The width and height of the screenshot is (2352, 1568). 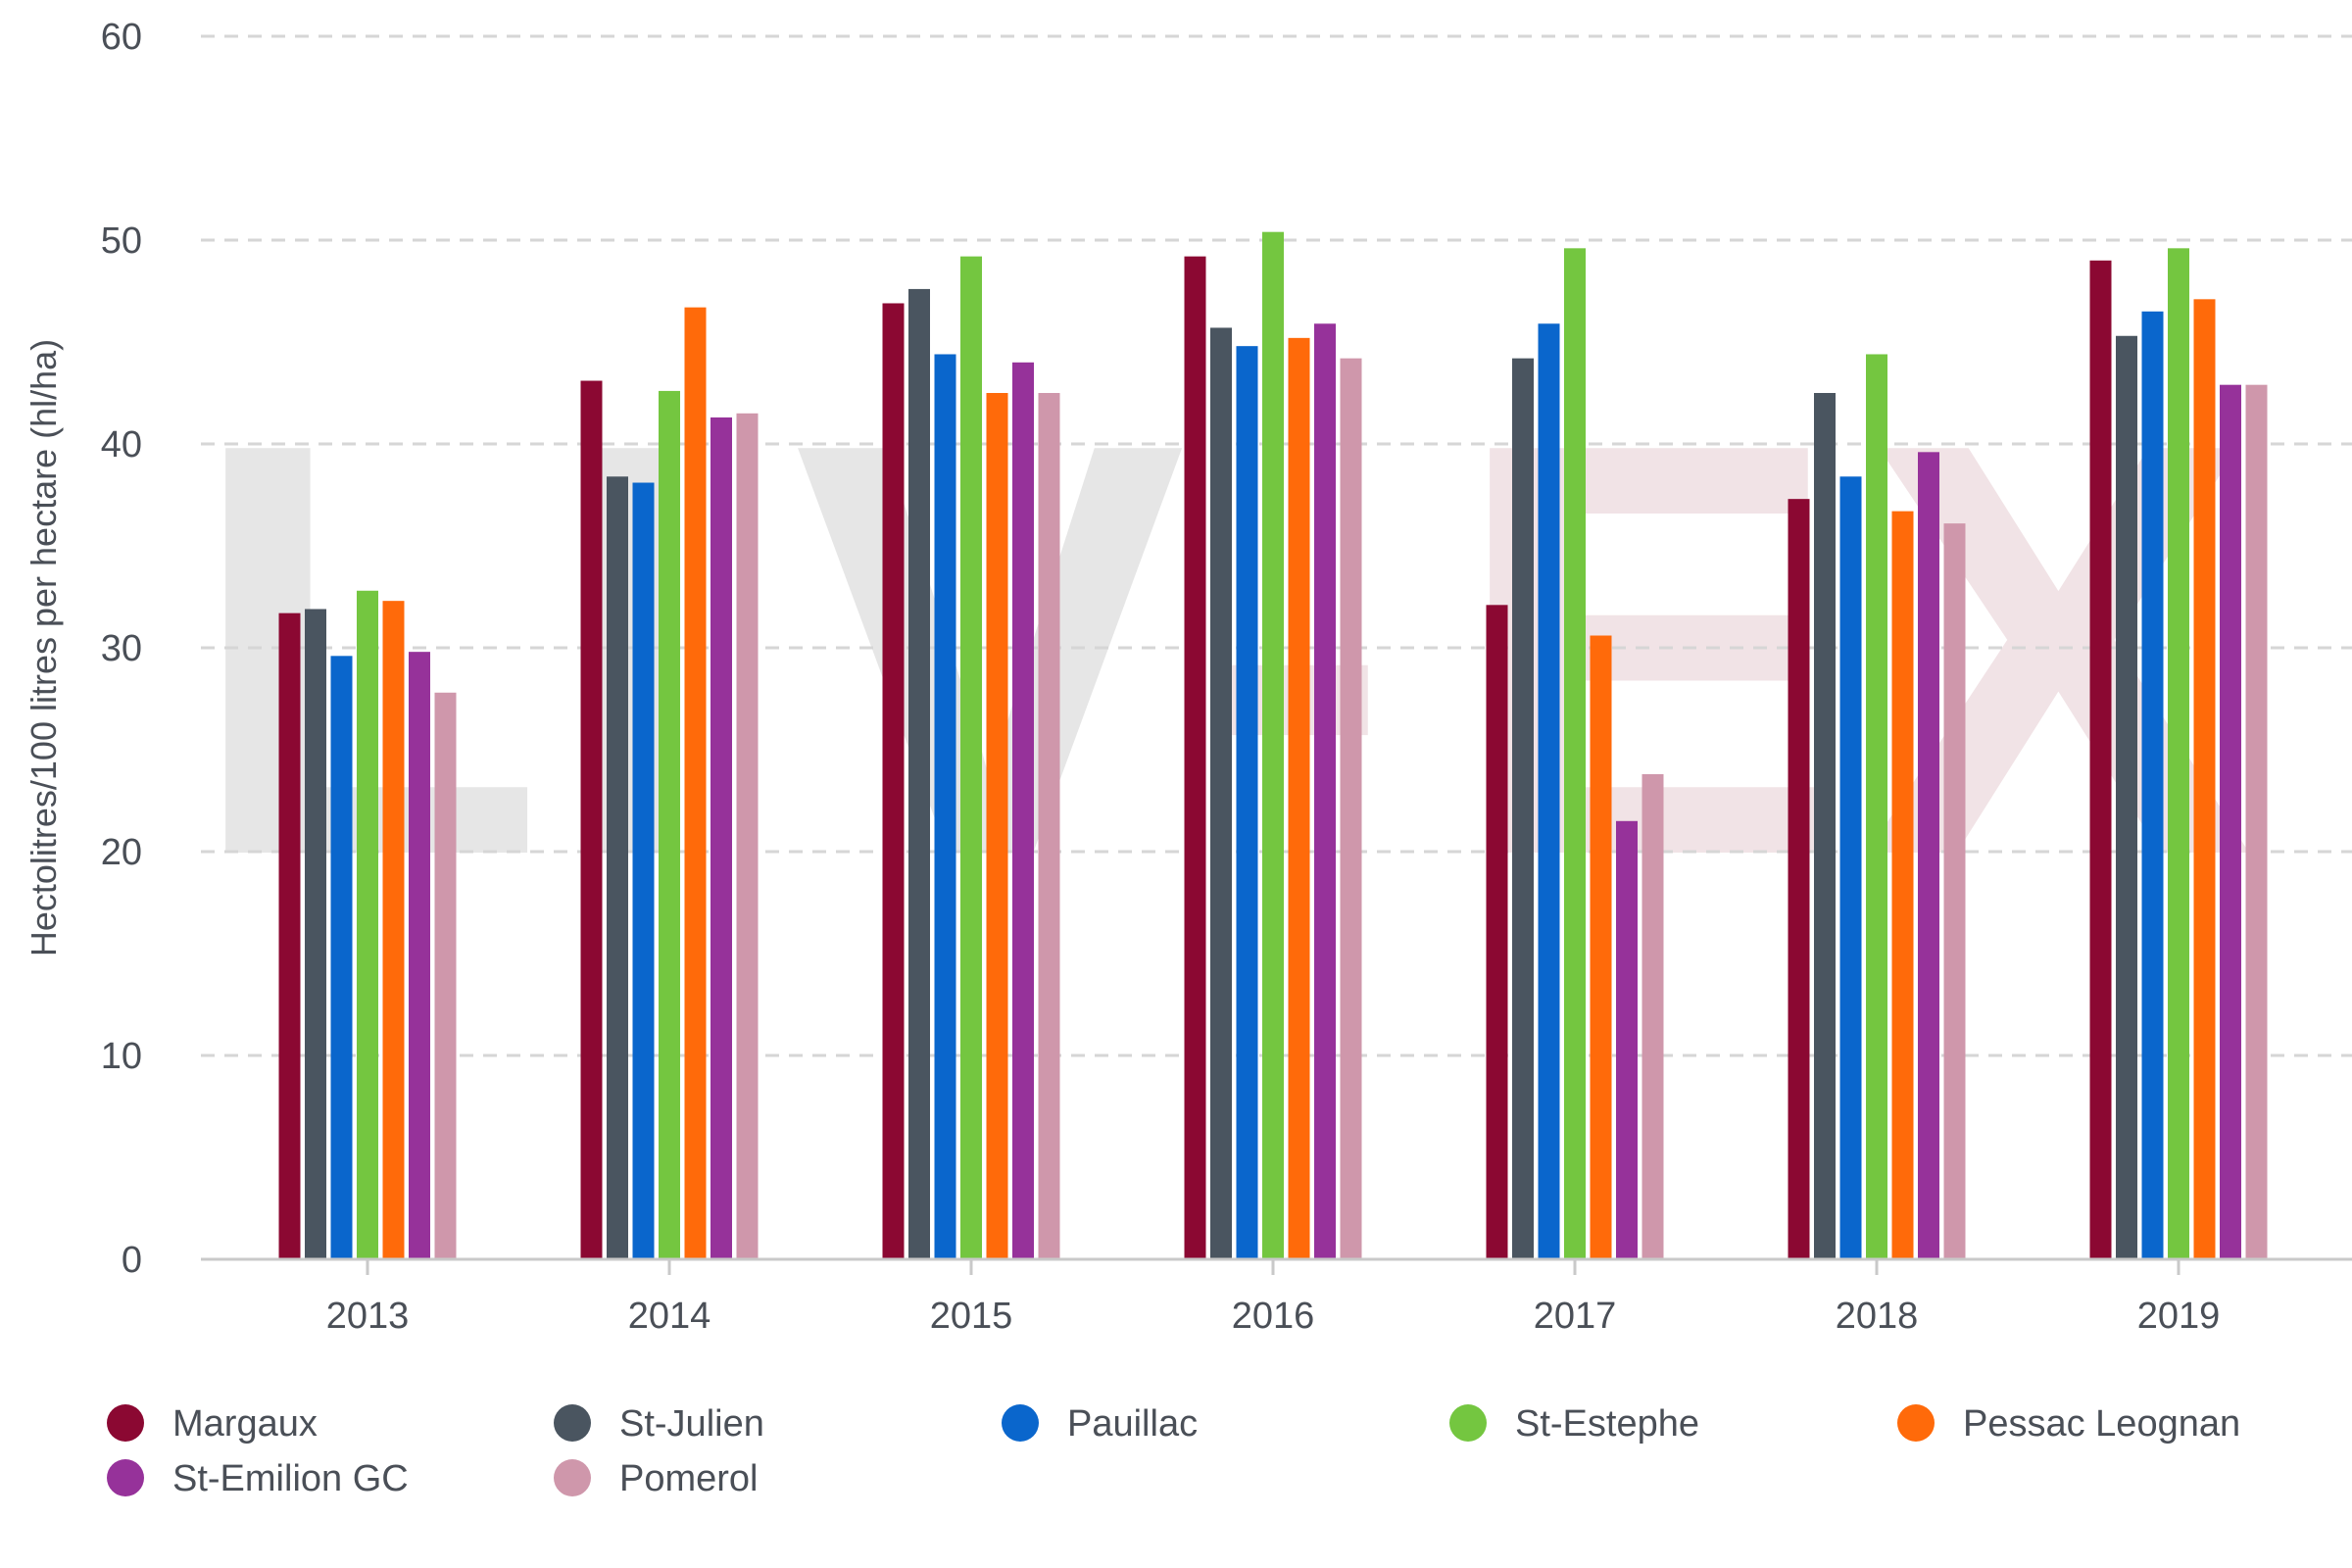 What do you see at coordinates (121, 445) in the screenshot?
I see `y-tick-label: 40` at bounding box center [121, 445].